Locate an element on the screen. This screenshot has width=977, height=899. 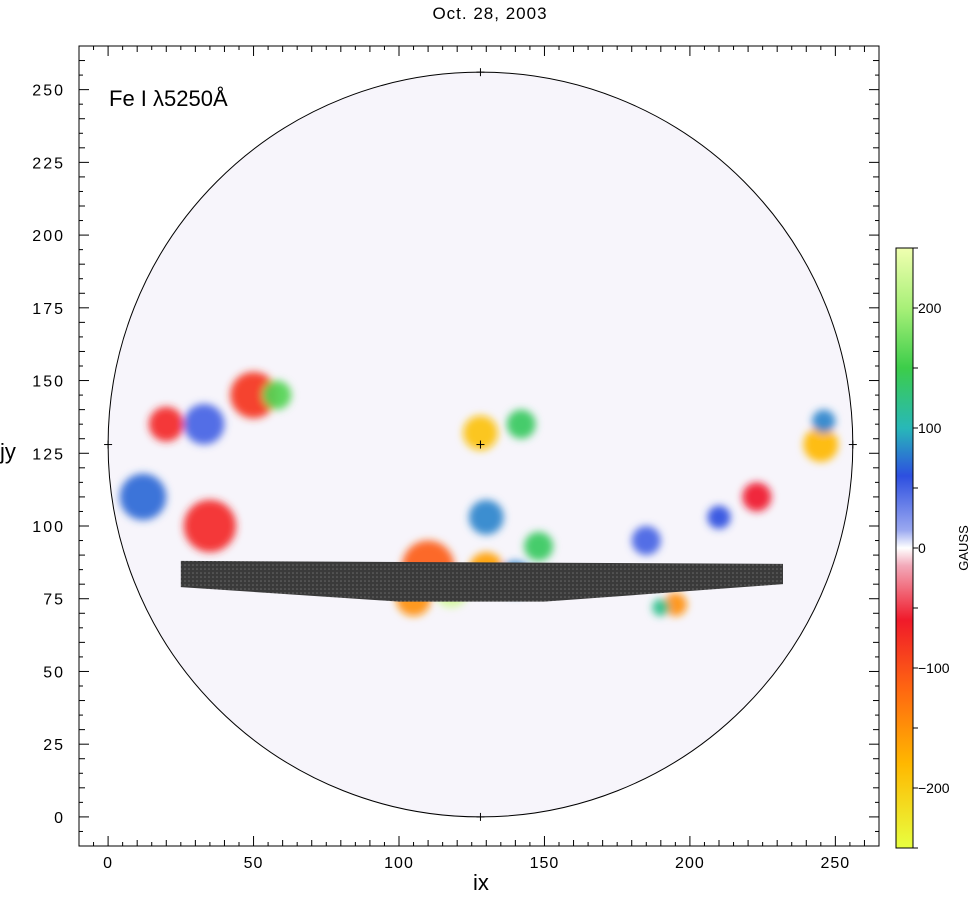
x-axis-label: ix is located at coordinates (481, 882).